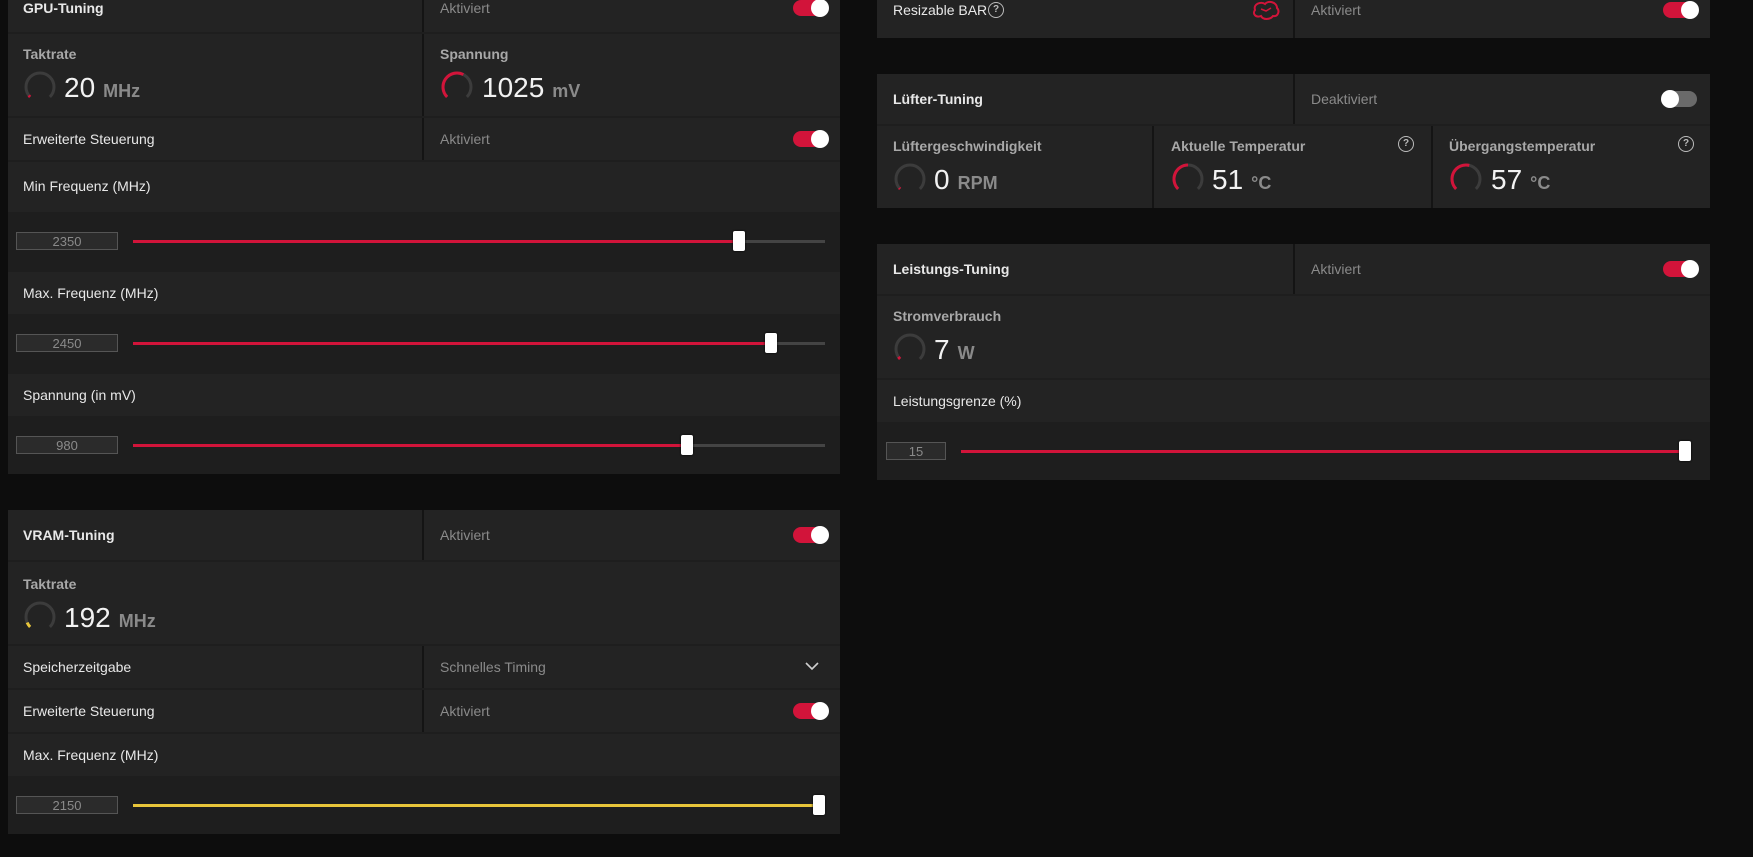 This screenshot has width=1753, height=857. I want to click on gpu-voltage-label-row: Spannung (in mV), so click(424, 395).